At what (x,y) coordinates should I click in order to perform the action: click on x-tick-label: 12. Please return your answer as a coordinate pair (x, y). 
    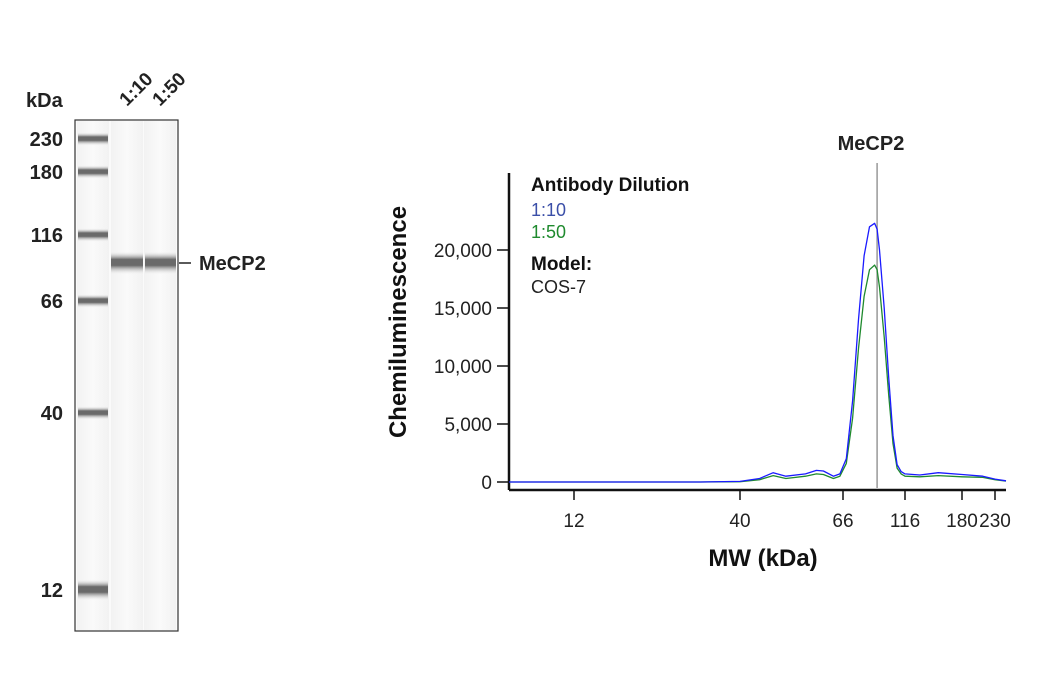
    Looking at the image, I should click on (573, 521).